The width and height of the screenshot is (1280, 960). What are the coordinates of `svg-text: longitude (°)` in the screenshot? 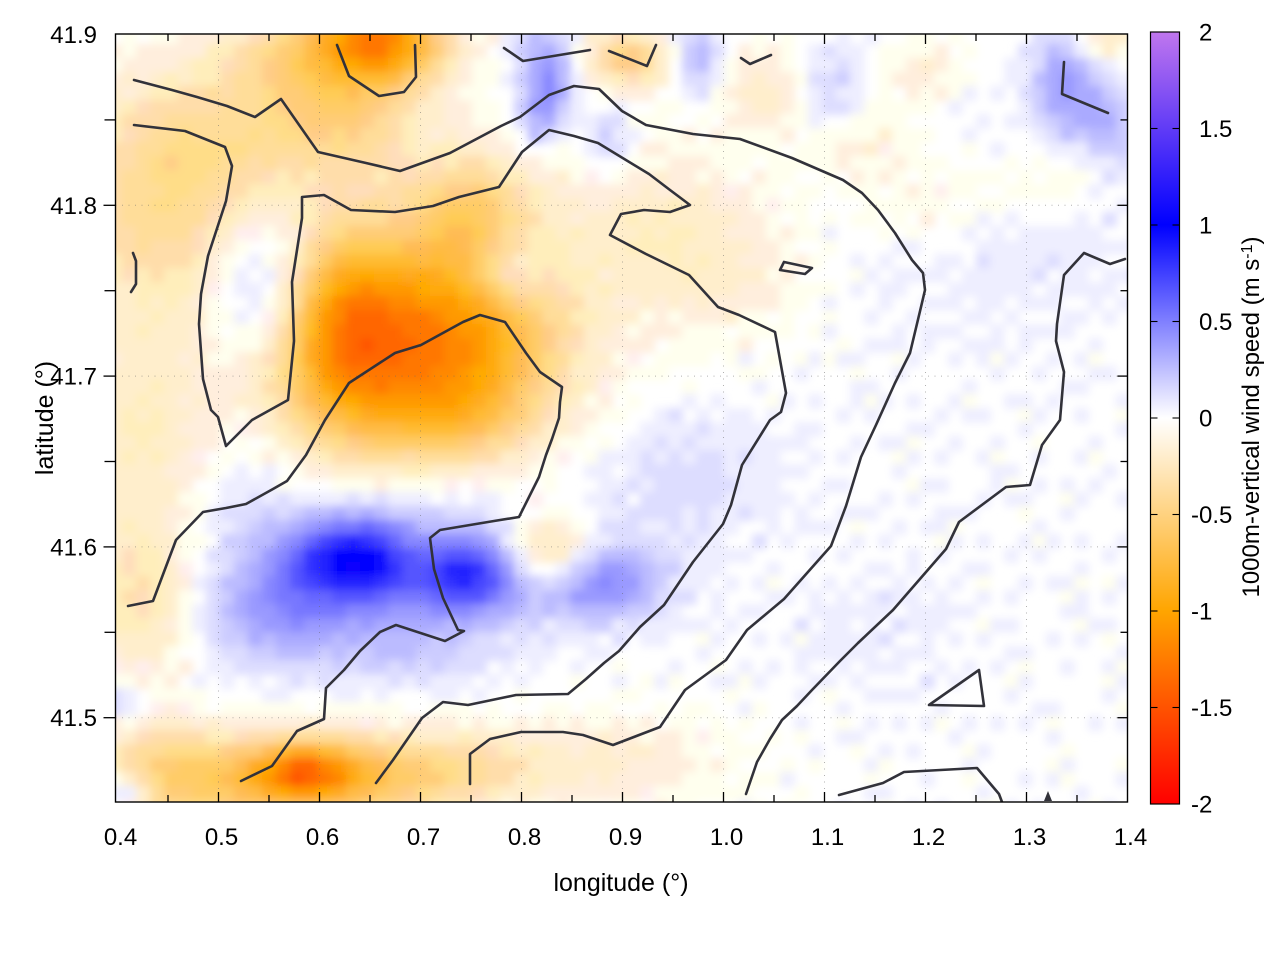 It's located at (620, 883).